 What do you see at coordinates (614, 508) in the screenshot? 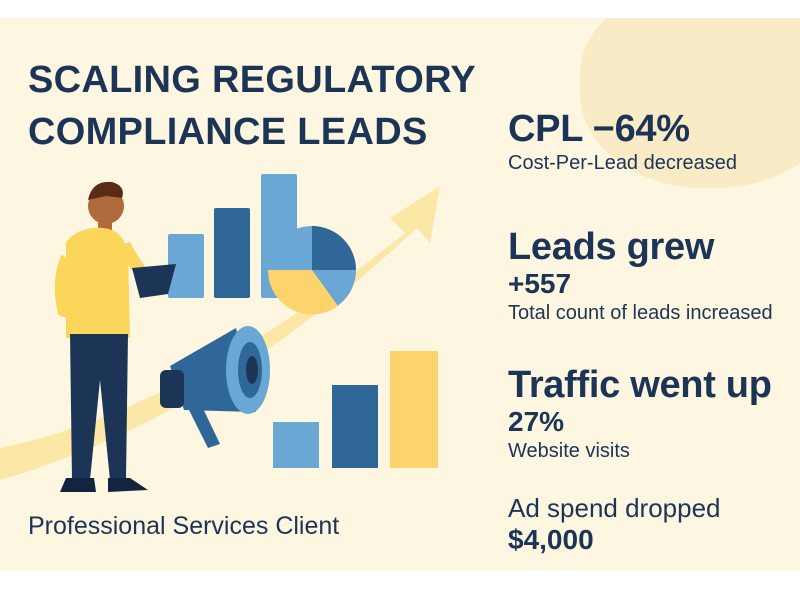
I see `stat-spend-headline: Ad spend dropped` at bounding box center [614, 508].